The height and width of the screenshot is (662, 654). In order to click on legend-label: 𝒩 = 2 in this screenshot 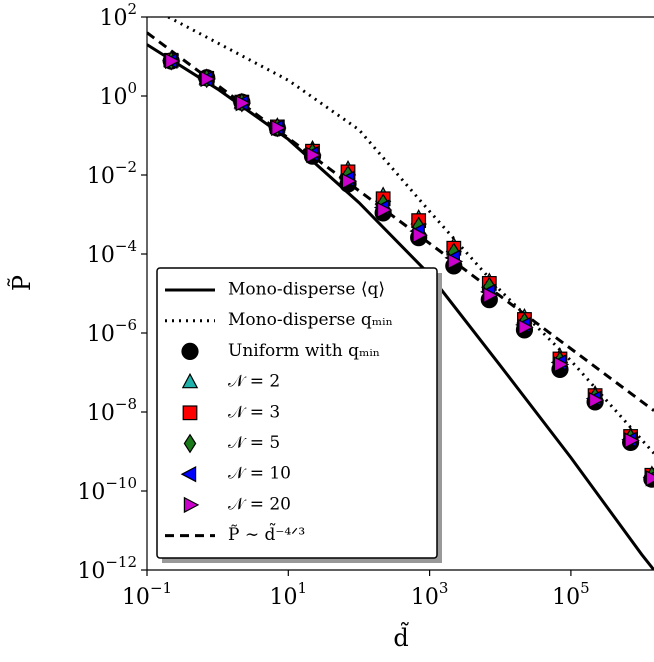, I will do `click(254, 382)`.